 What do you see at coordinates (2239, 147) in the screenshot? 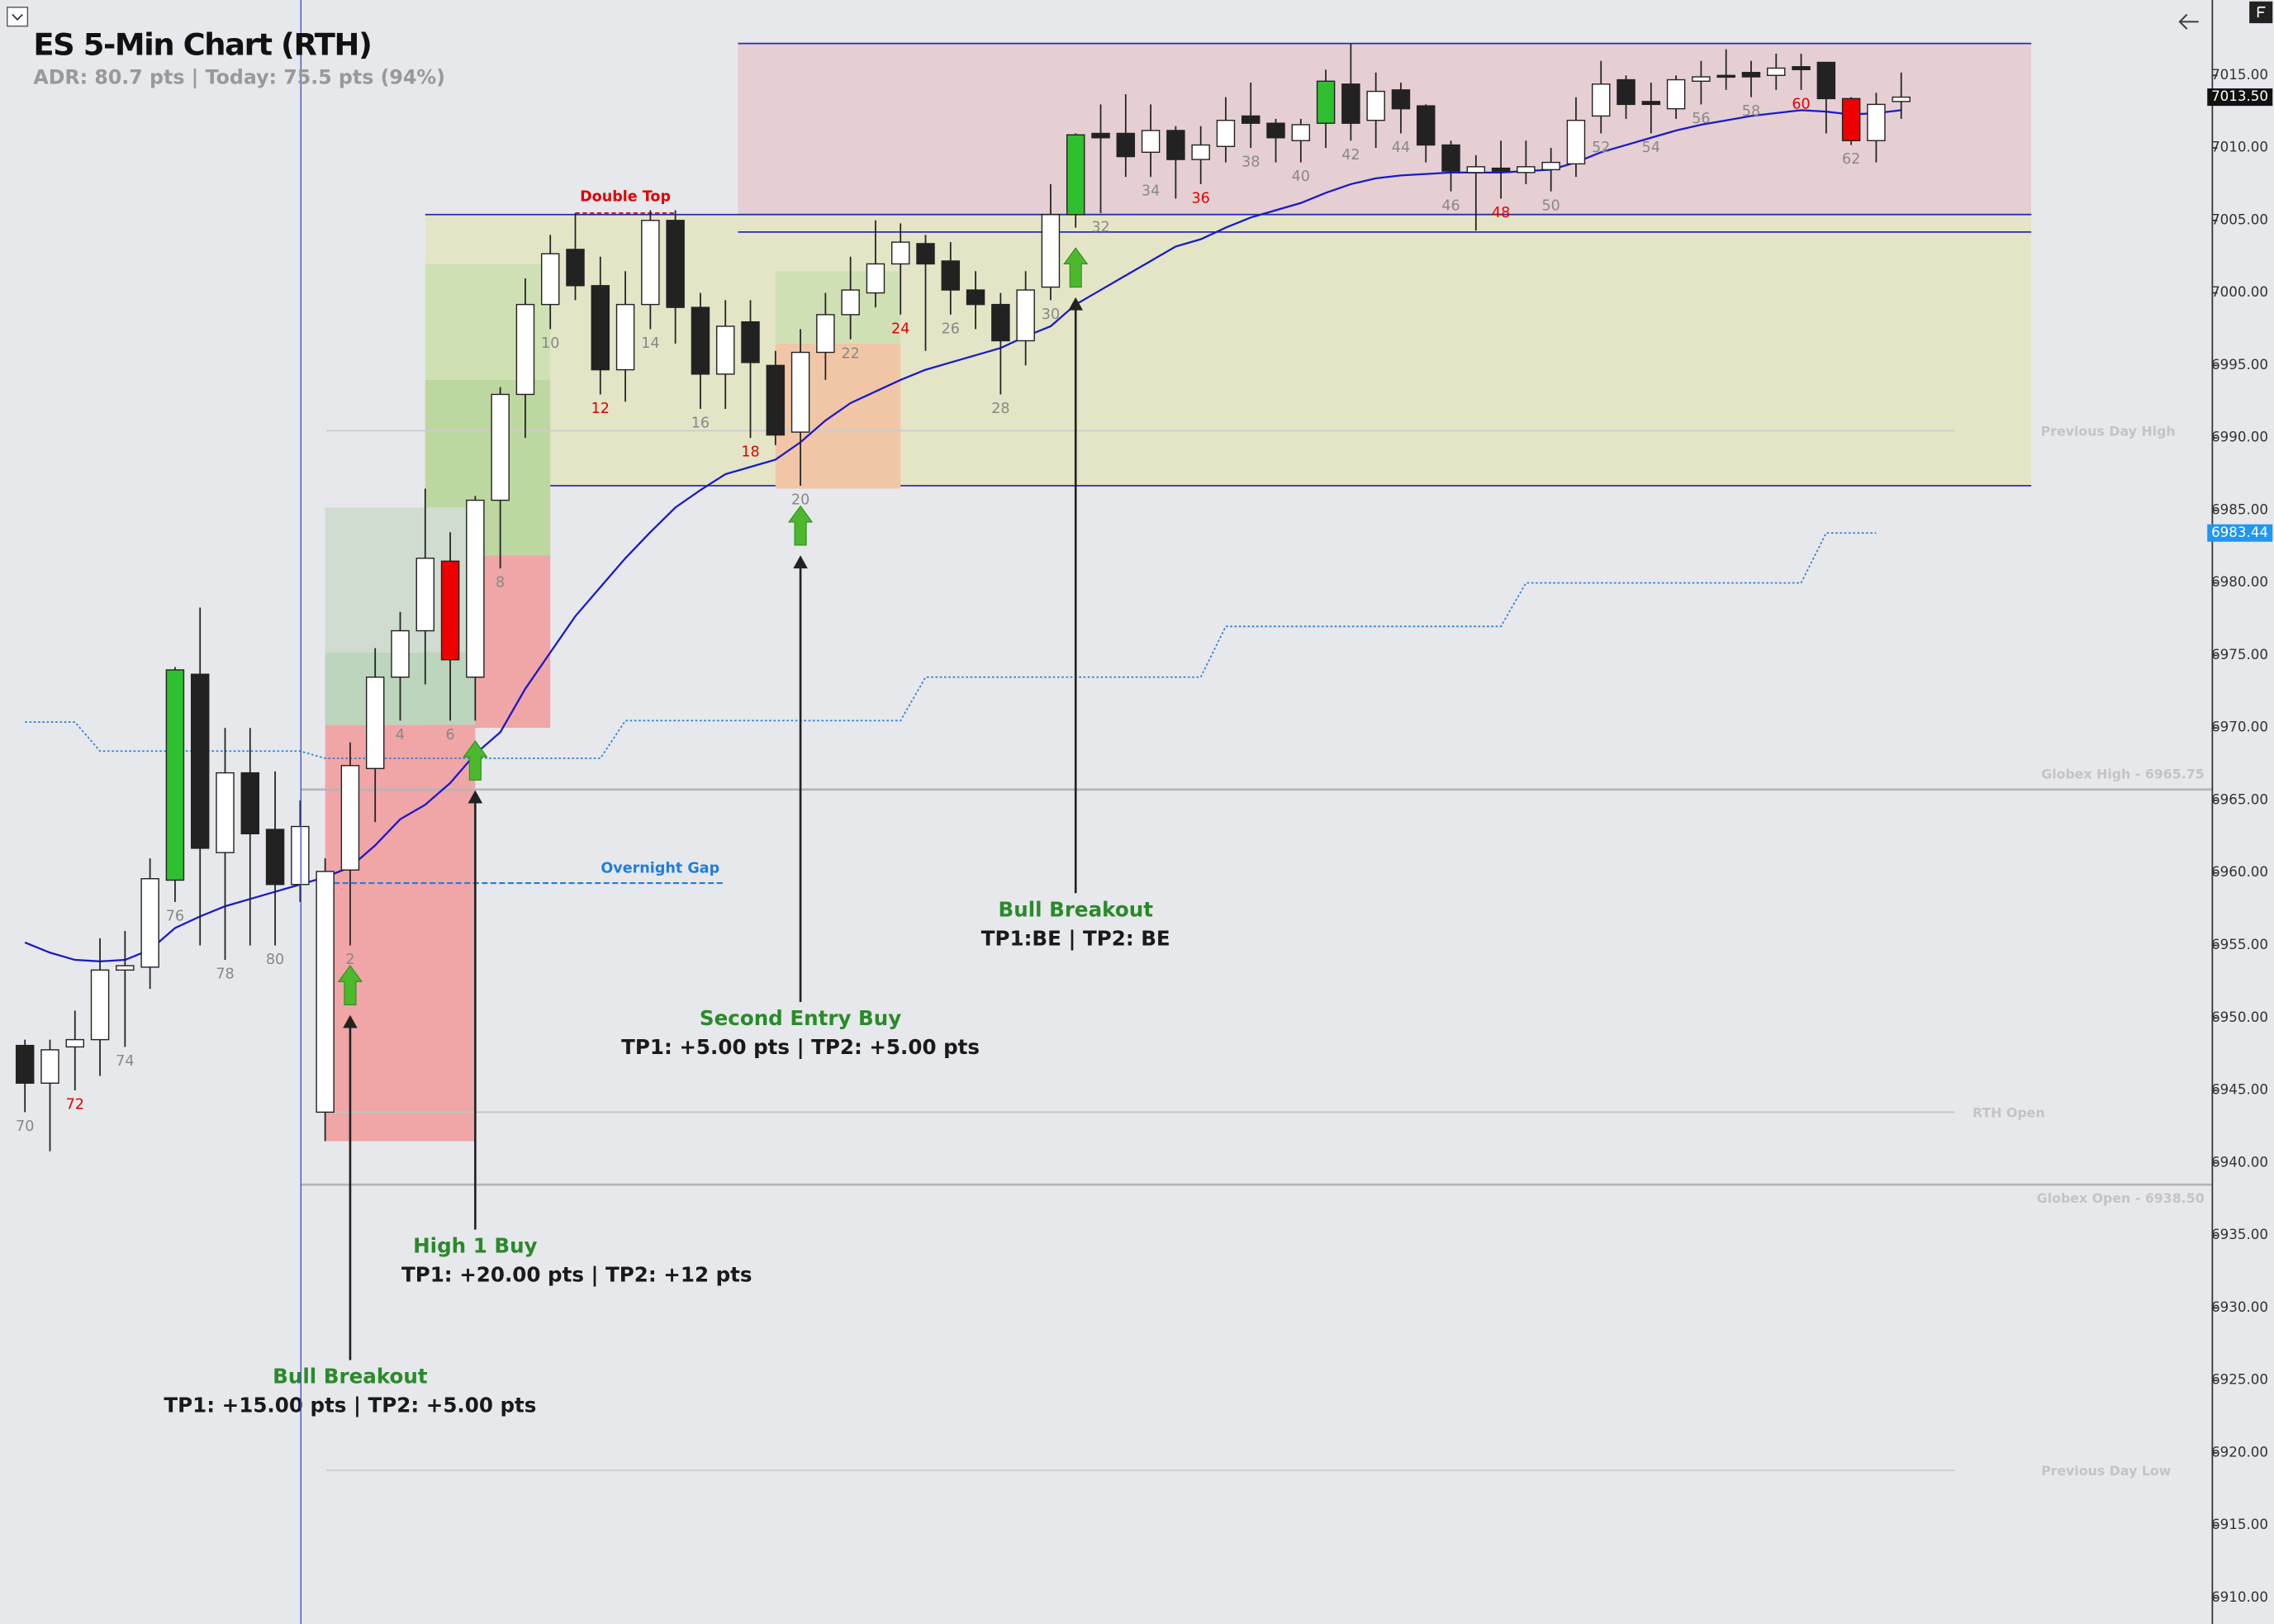
I see `y-tick-label: 7010.00` at bounding box center [2239, 147].